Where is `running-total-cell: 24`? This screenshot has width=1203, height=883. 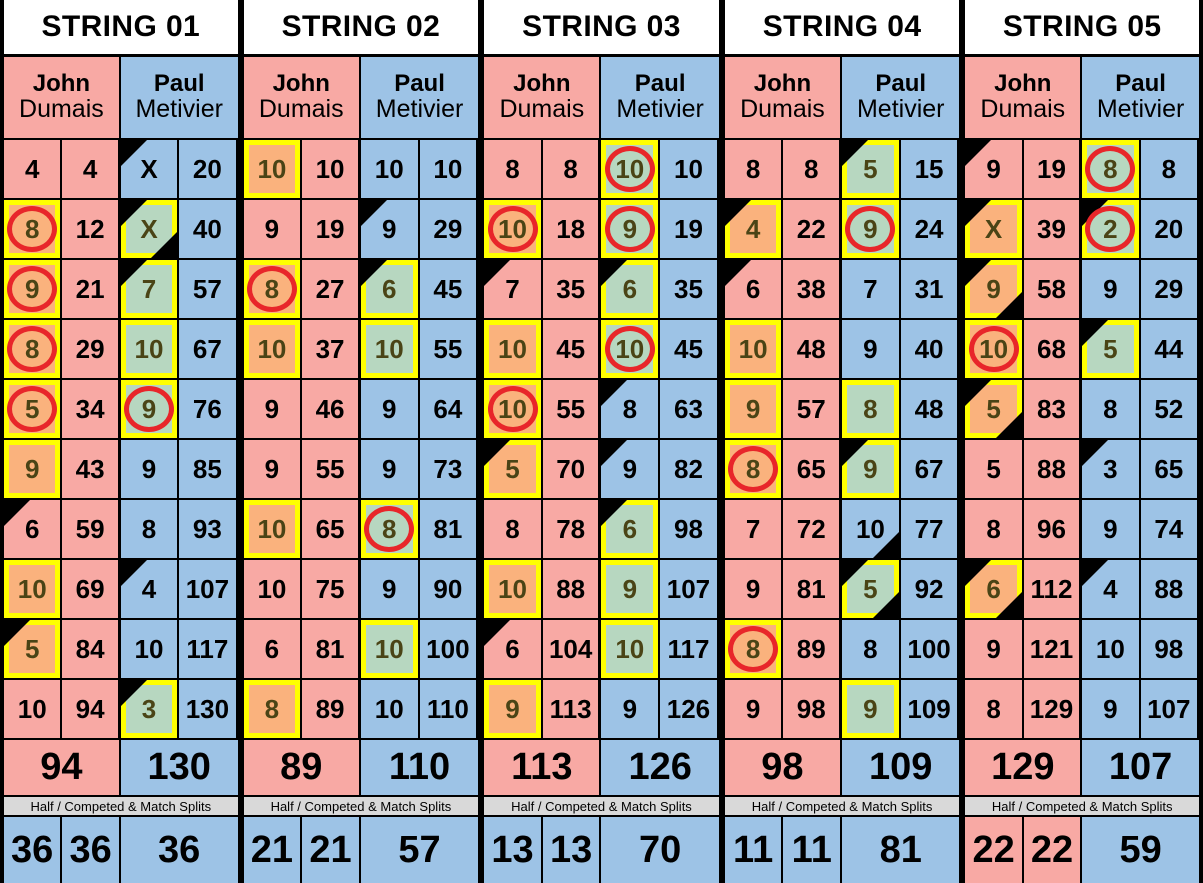
running-total-cell: 24 is located at coordinates (930, 230).